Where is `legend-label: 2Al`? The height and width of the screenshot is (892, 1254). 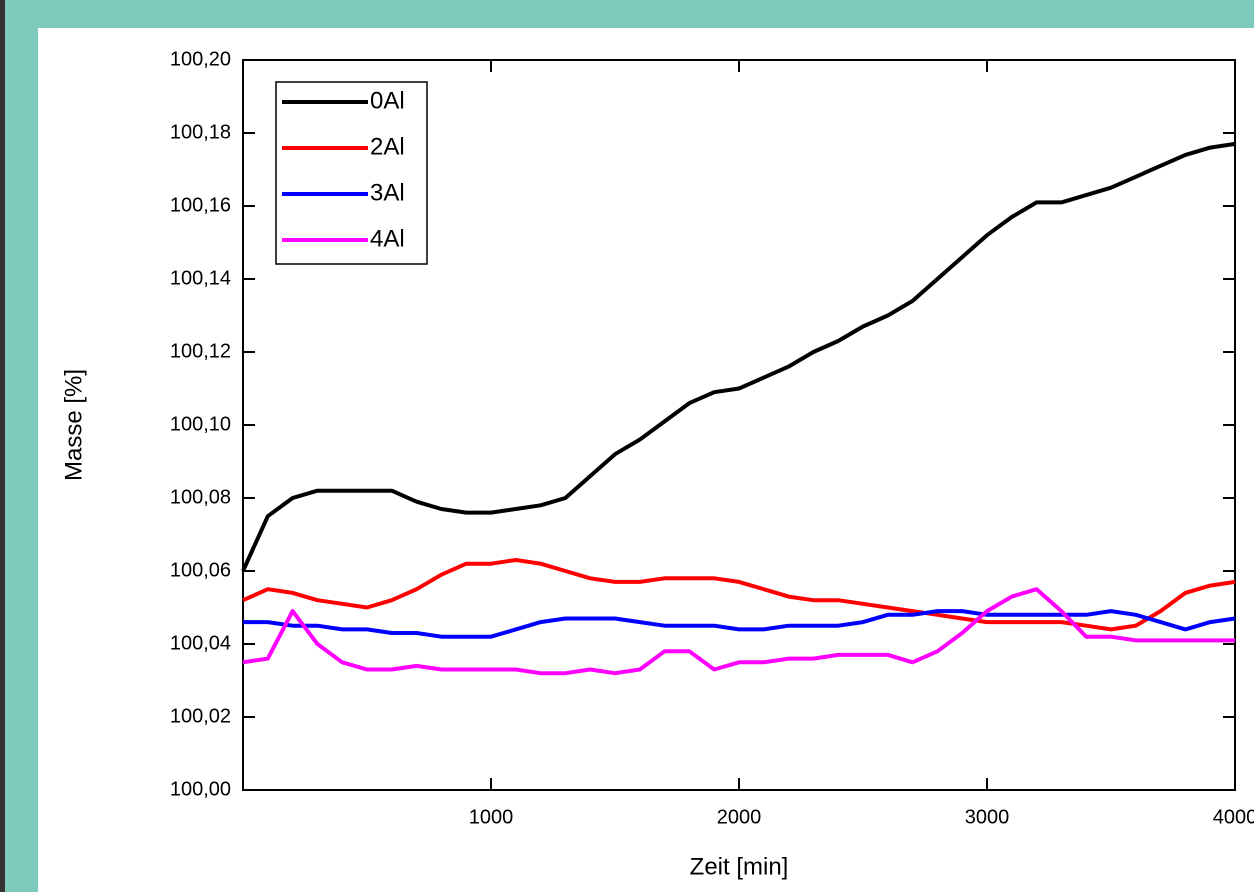 legend-label: 2Al is located at coordinates (387, 146).